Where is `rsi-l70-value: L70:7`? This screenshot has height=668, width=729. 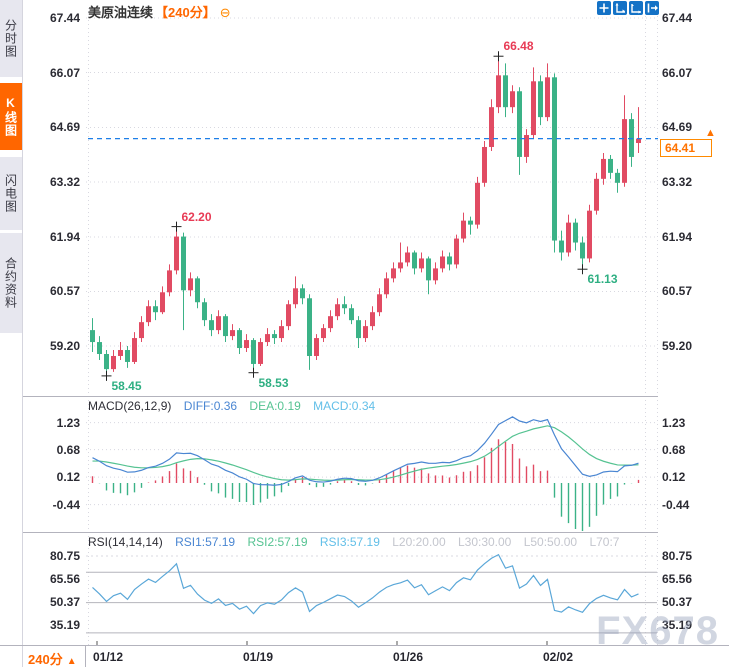
rsi-l70-value: L70:7 is located at coordinates (604, 542).